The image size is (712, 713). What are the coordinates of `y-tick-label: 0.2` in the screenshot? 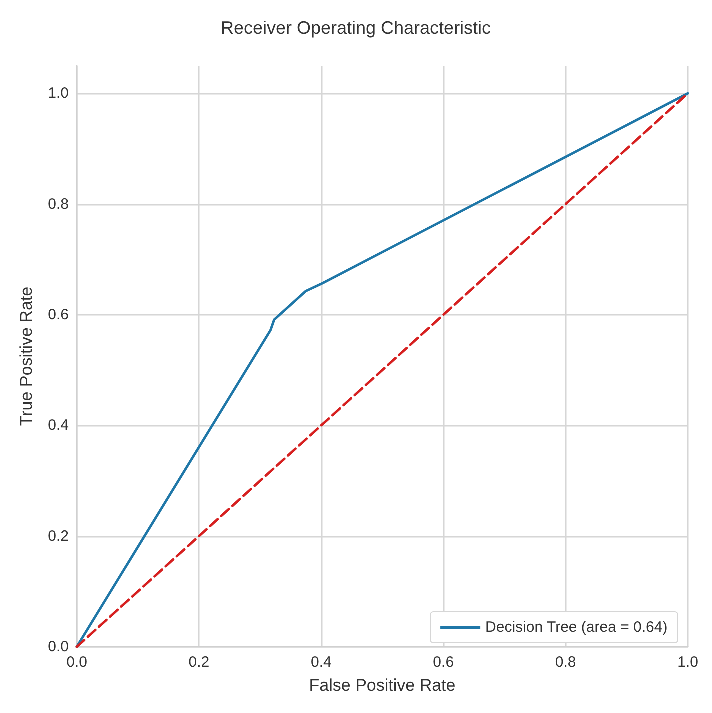 It's located at (58, 536).